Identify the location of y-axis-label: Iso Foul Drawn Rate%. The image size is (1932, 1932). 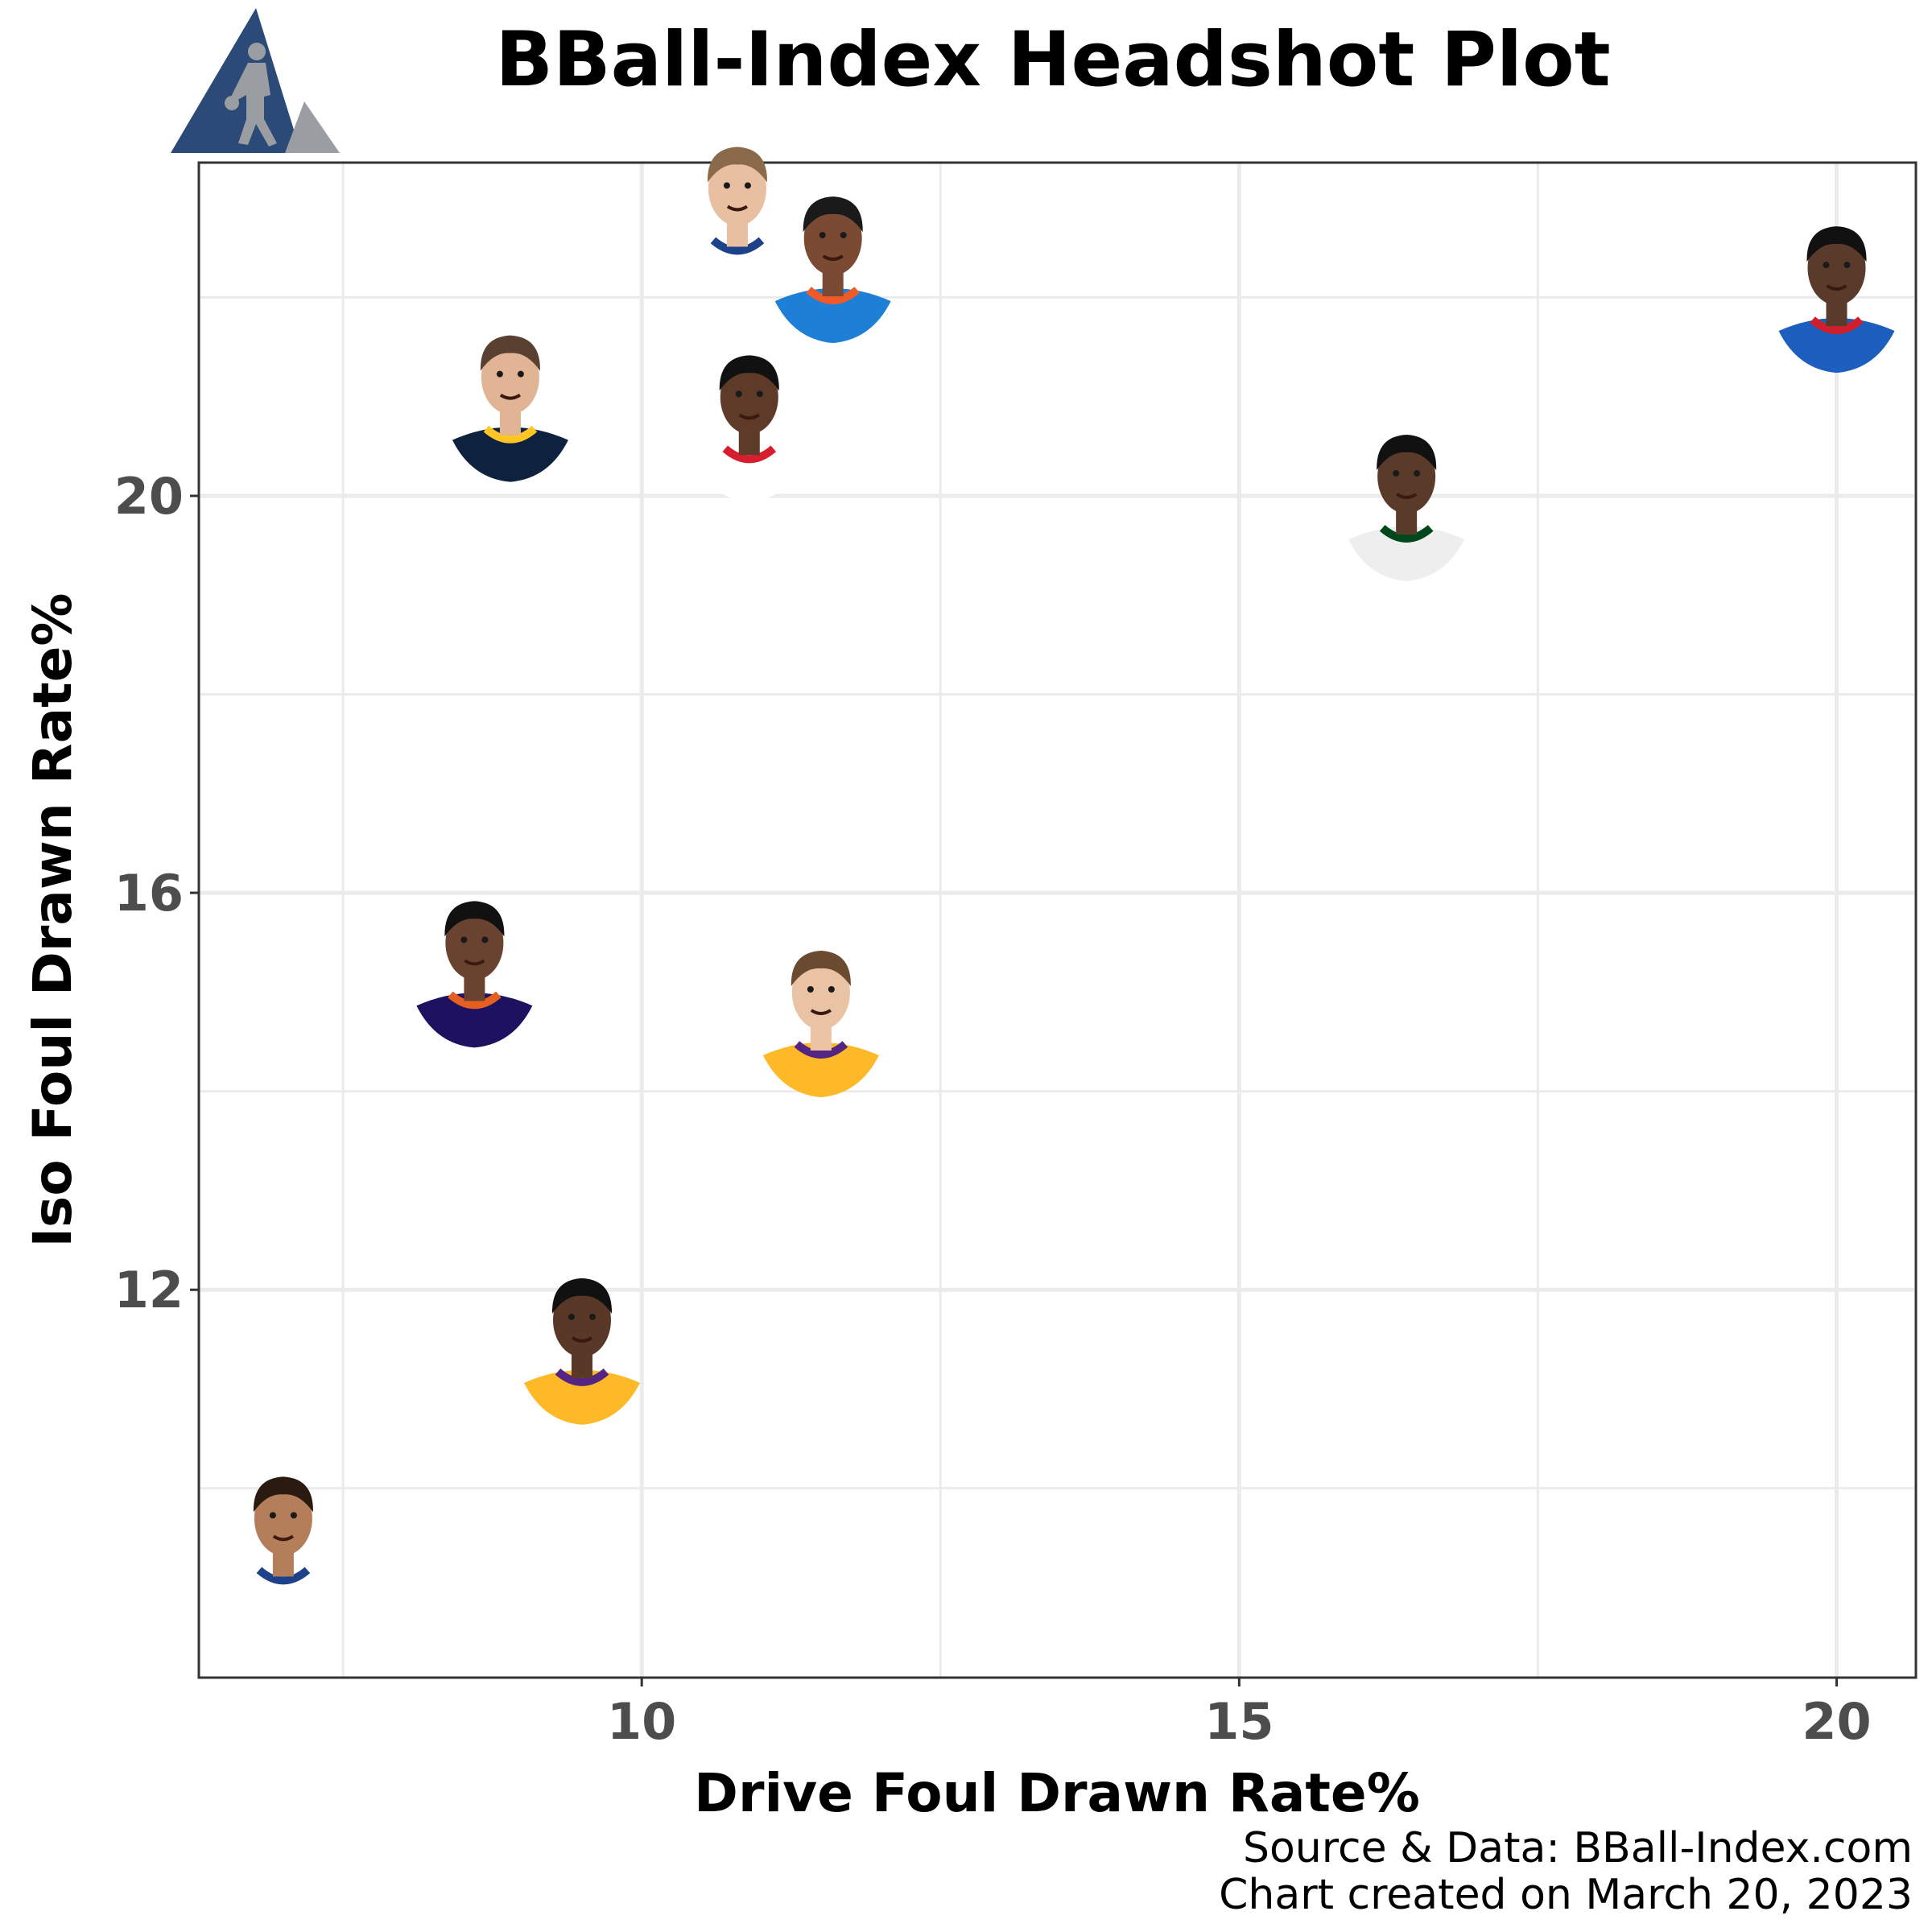
(53, 919).